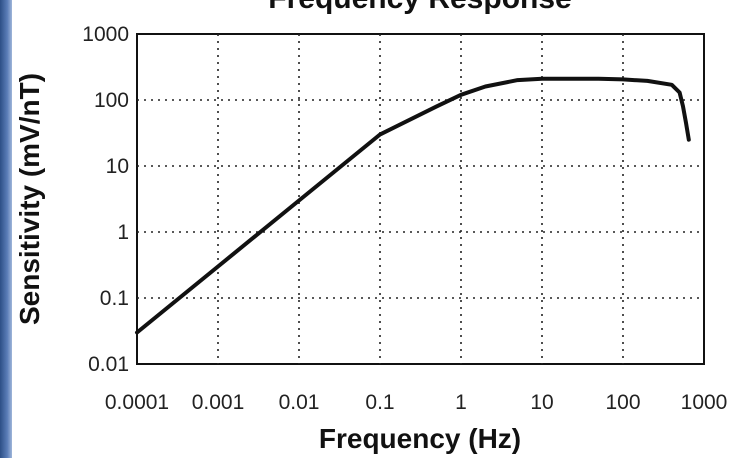  Describe the element at coordinates (114, 298) in the screenshot. I see `y-tick-label: 0.1` at that location.